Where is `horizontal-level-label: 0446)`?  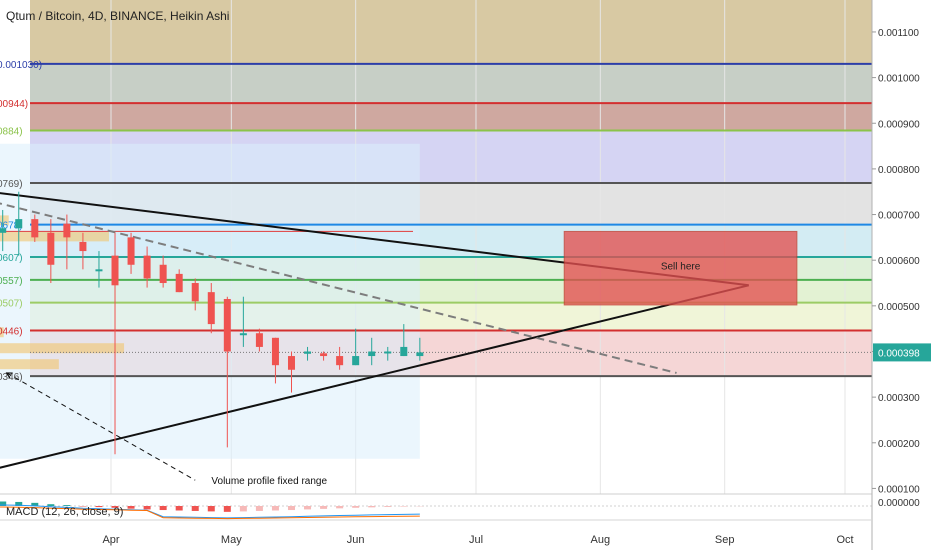 horizontal-level-label: 0446) is located at coordinates (11, 331).